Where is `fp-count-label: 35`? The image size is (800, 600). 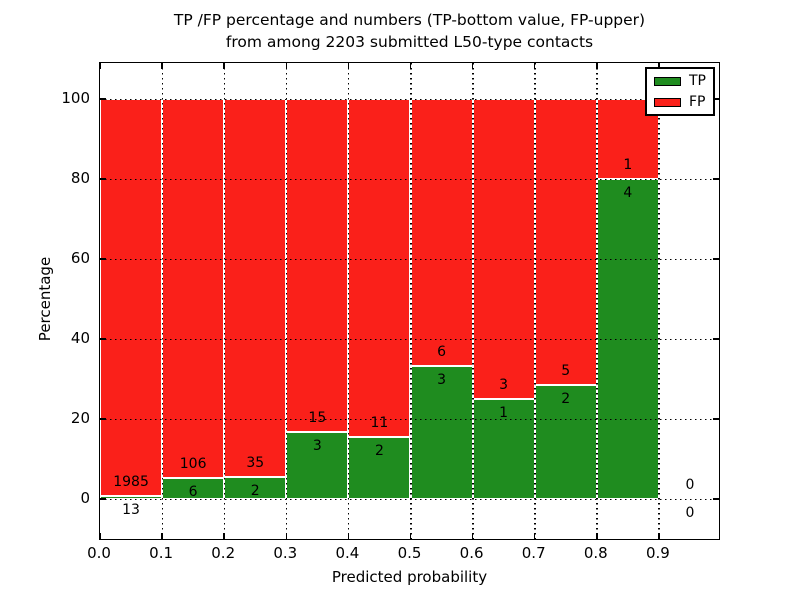 fp-count-label: 35 is located at coordinates (255, 463).